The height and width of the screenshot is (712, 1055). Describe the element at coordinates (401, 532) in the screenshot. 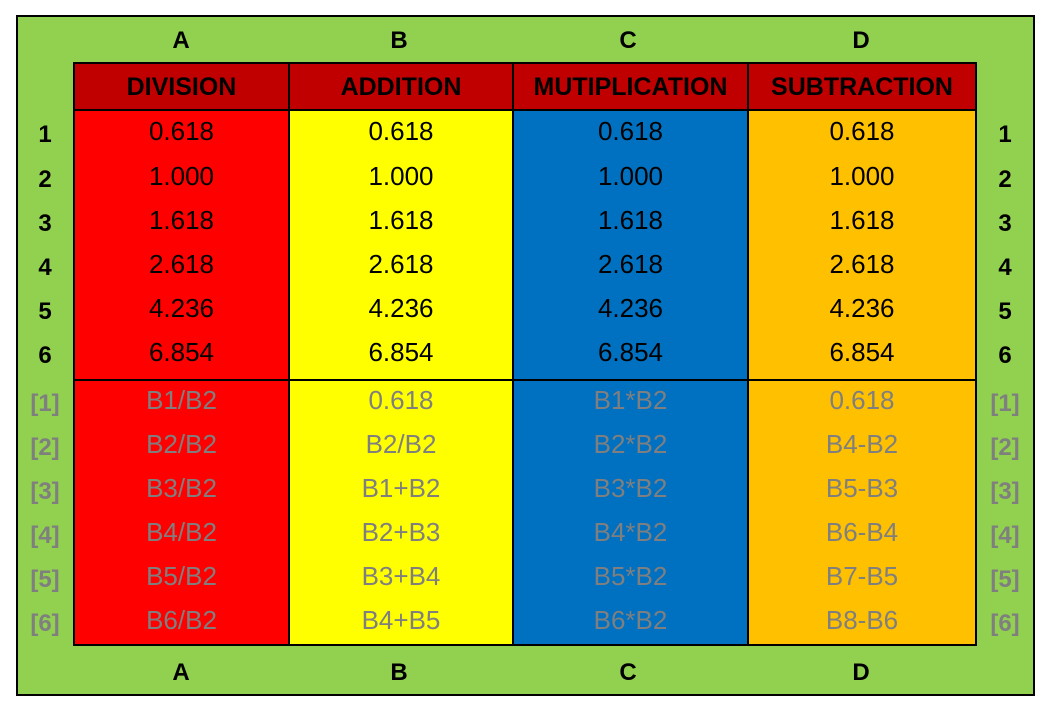

I see `formula-cell: B2+B3` at that location.